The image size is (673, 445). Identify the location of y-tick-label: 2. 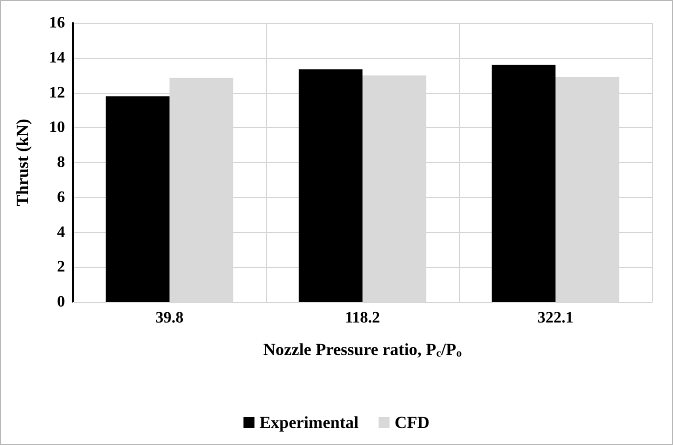
(61, 267).